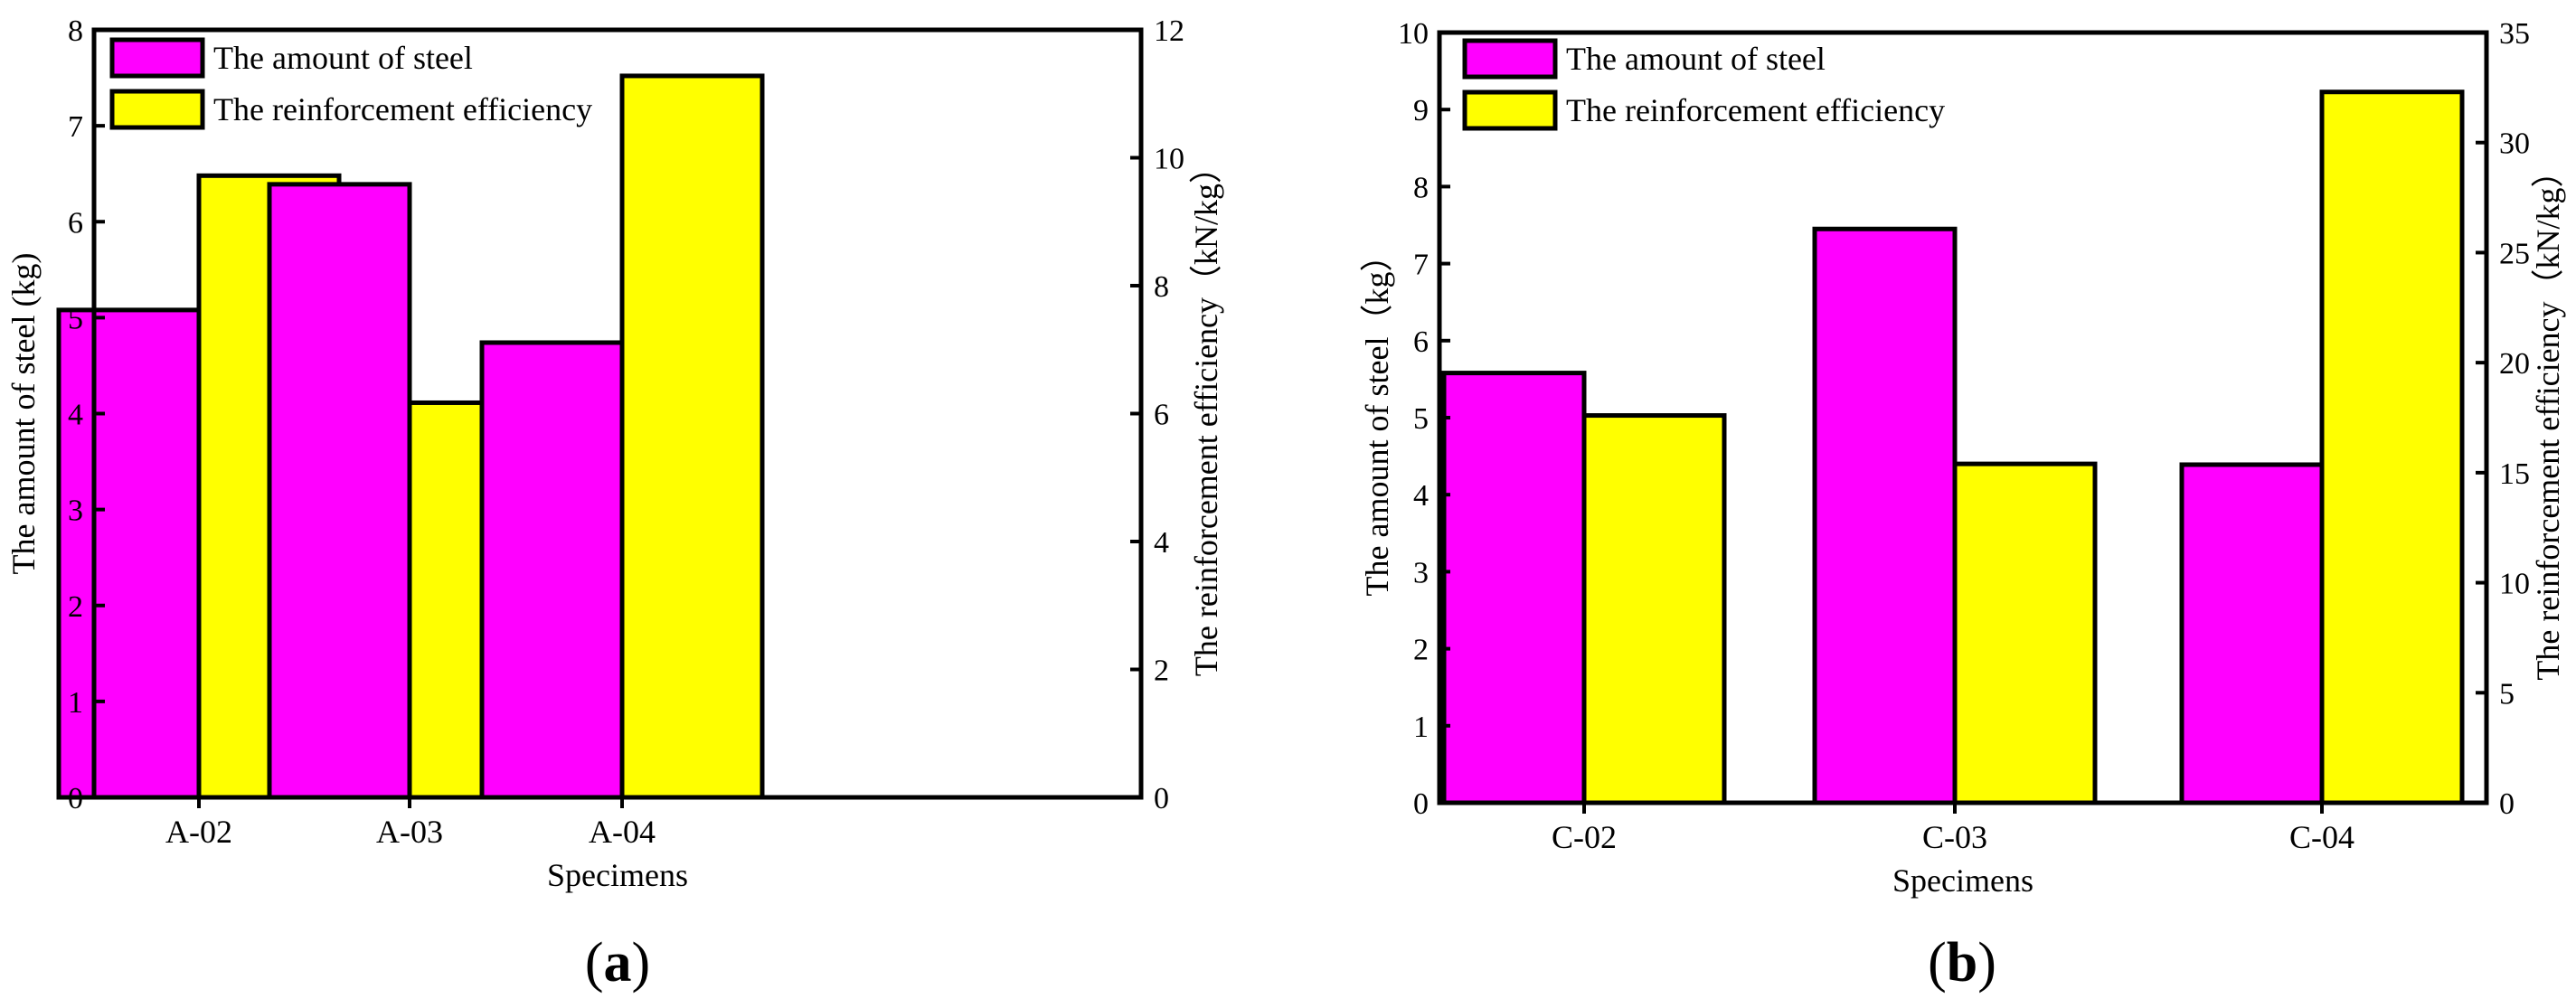  Describe the element at coordinates (1161, 416) in the screenshot. I see `right-tick-label: 6` at that location.